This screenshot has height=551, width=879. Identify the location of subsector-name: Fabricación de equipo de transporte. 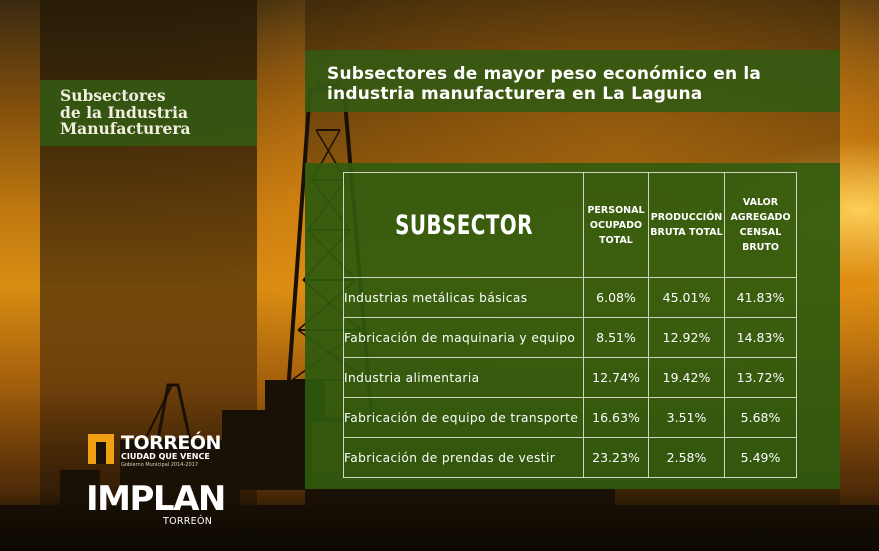
(463, 417).